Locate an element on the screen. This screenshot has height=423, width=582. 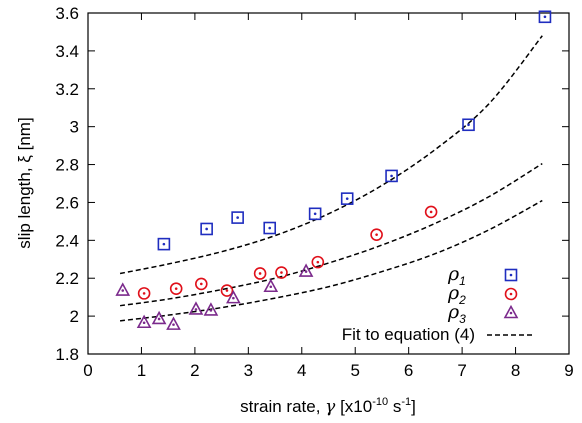
legend-rho2-symbol: ρ is located at coordinates (453, 293).